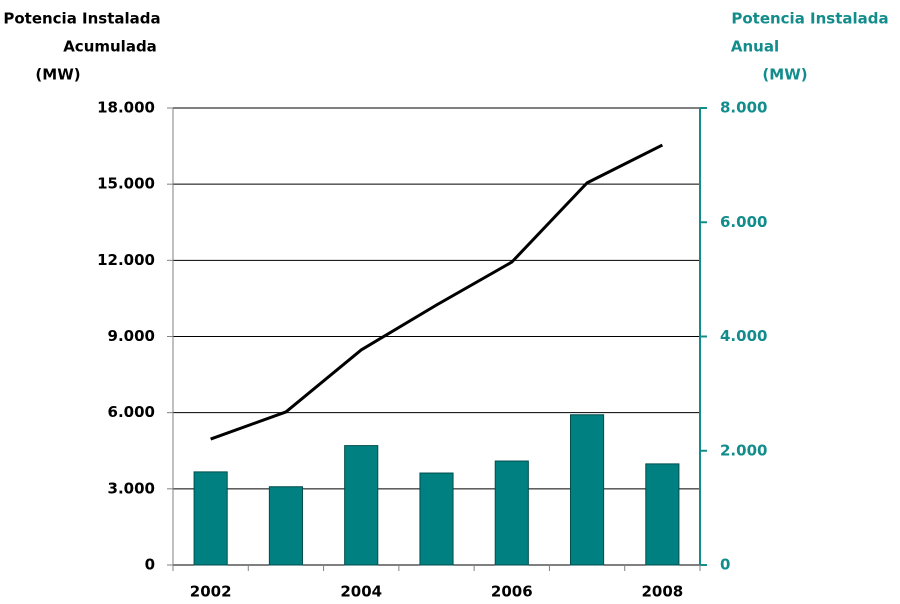  What do you see at coordinates (743, 108) in the screenshot?
I see `y2-tick-label: 8.000` at bounding box center [743, 108].